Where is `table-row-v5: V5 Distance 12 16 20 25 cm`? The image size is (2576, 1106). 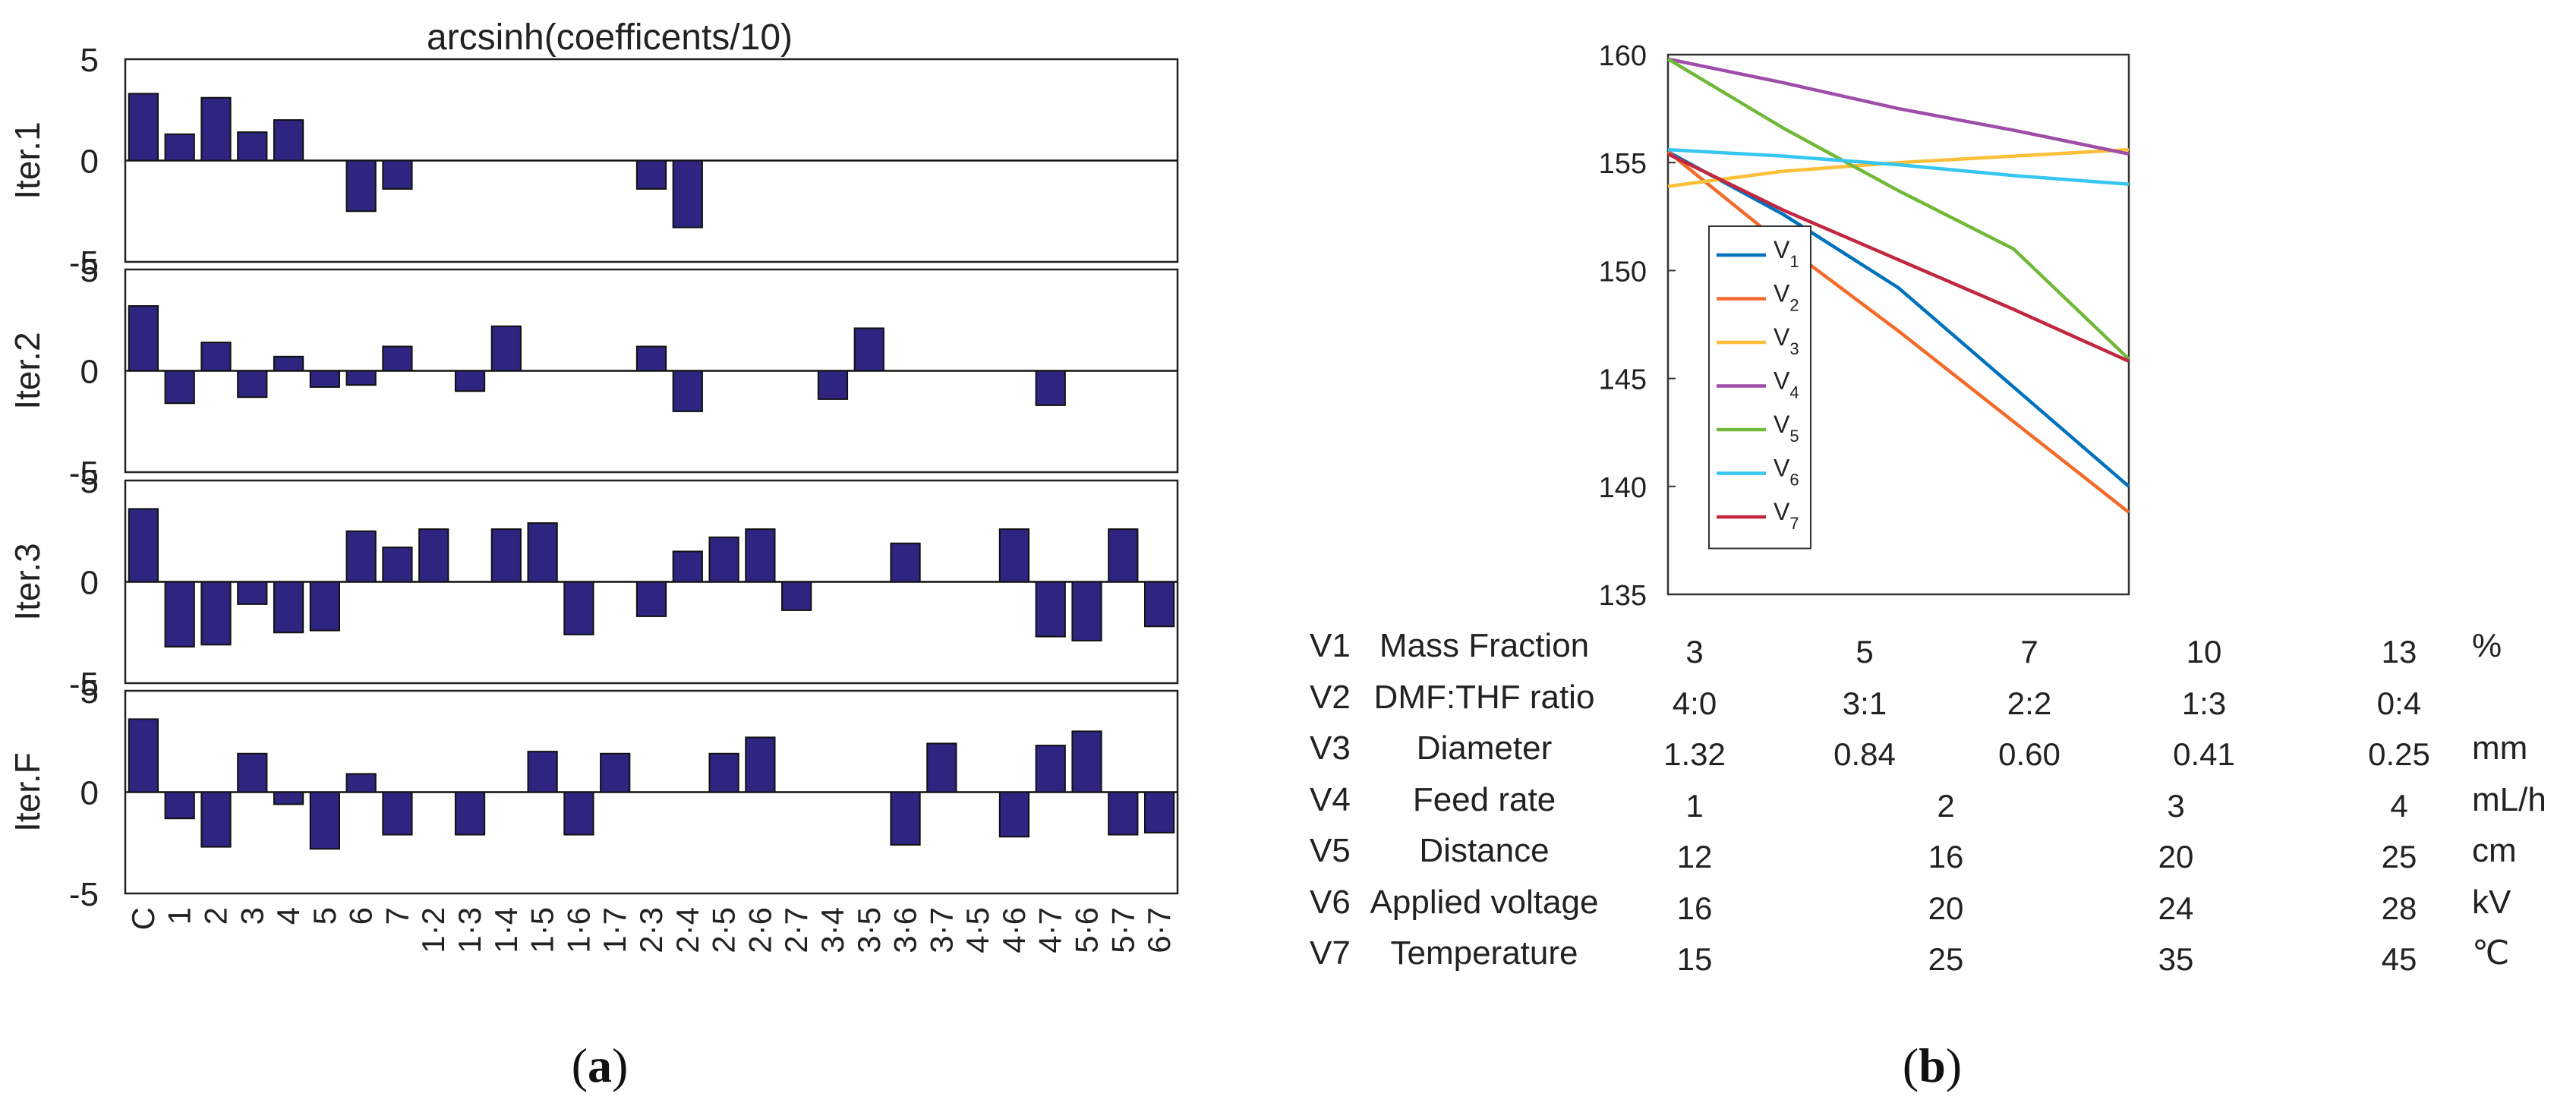
table-row-v5: V5 Distance 12 16 20 25 cm is located at coordinates (1913, 853).